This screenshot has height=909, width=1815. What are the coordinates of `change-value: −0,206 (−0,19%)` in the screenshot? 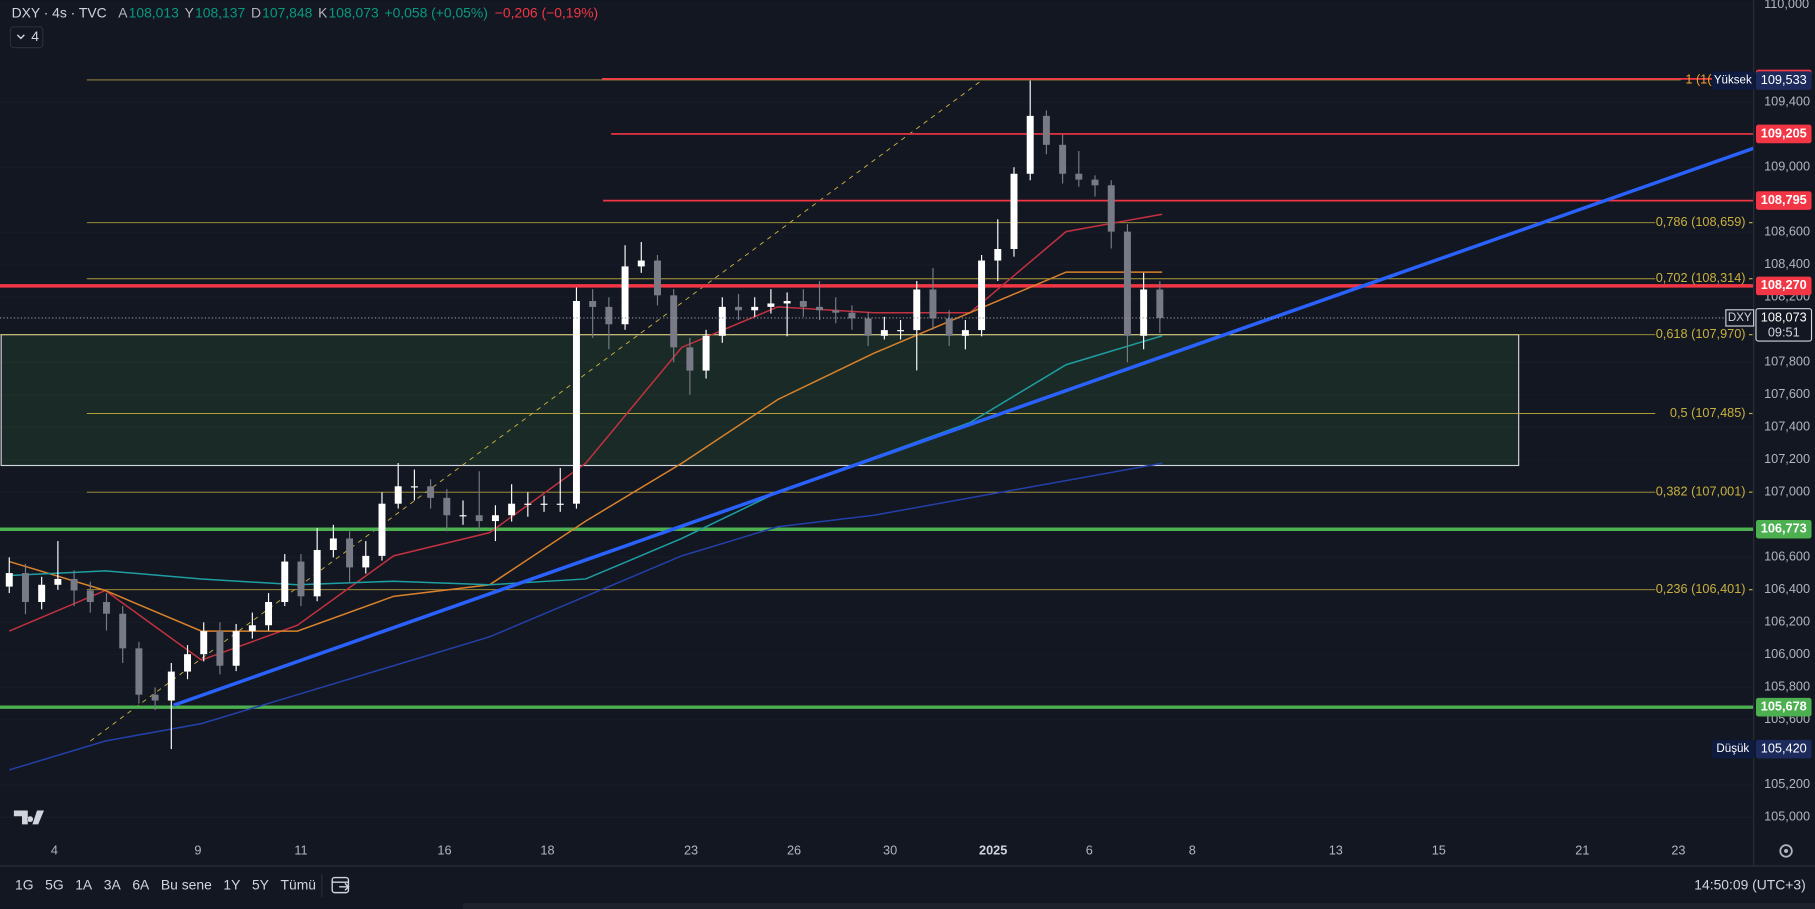 It's located at (546, 13).